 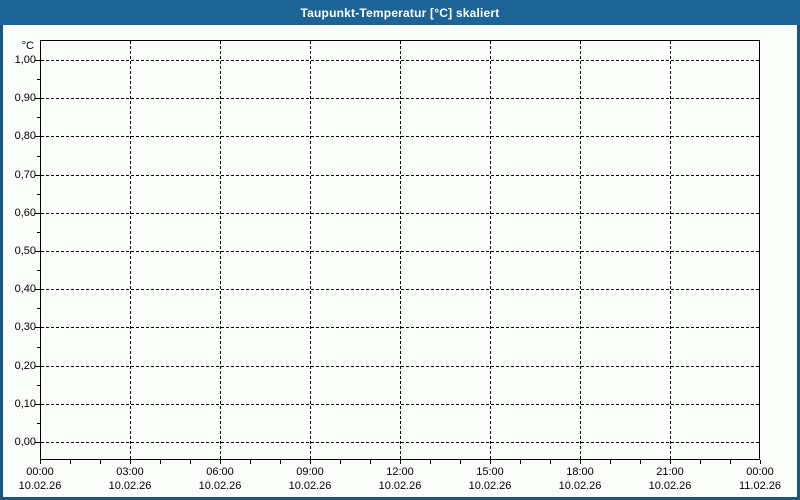 I want to click on y-axis-tick-label: 0,10, so click(x=25, y=404).